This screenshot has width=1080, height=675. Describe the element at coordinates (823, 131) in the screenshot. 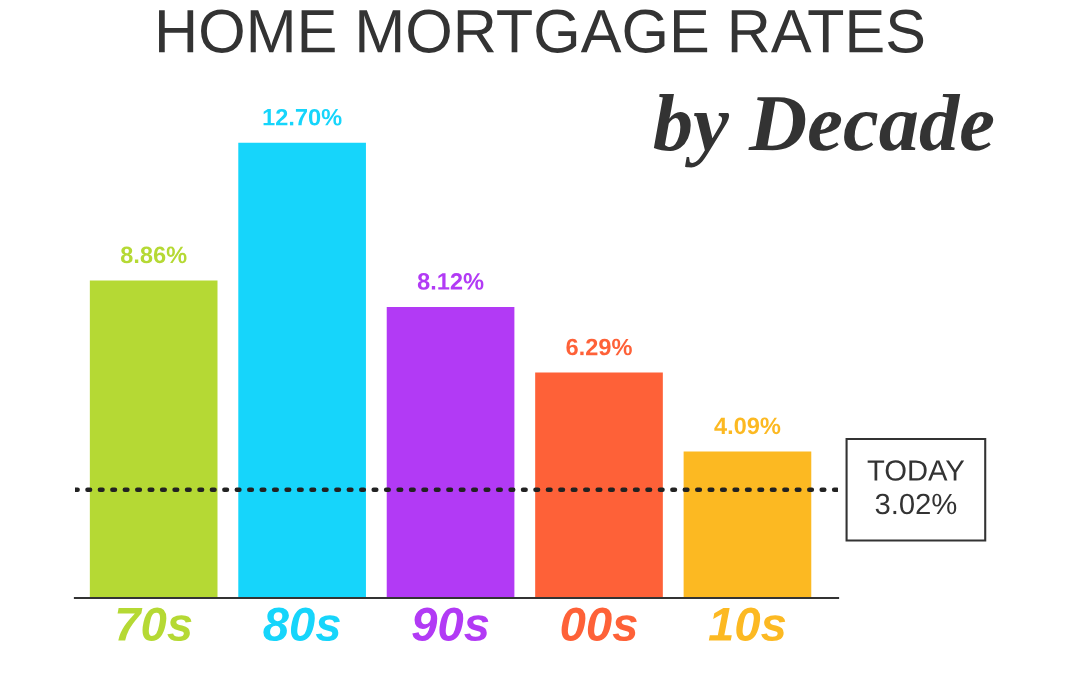

I see `chart-subtitle: by Decade` at that location.